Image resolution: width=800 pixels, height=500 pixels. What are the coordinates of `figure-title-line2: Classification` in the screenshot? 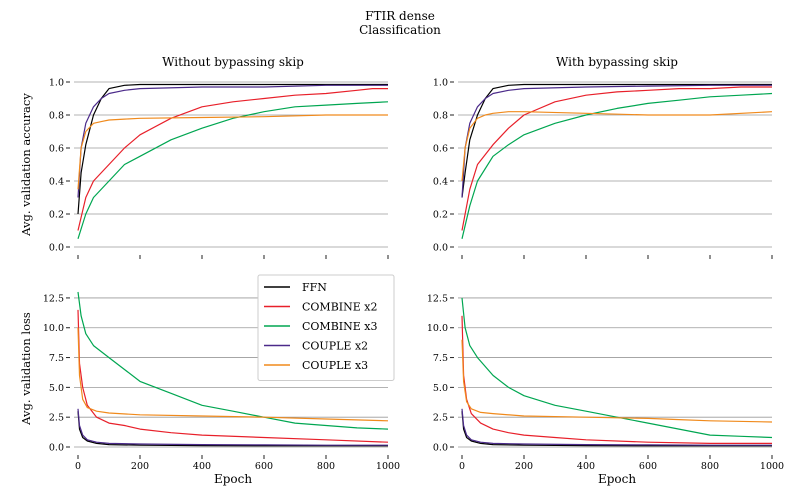 It's located at (400, 30).